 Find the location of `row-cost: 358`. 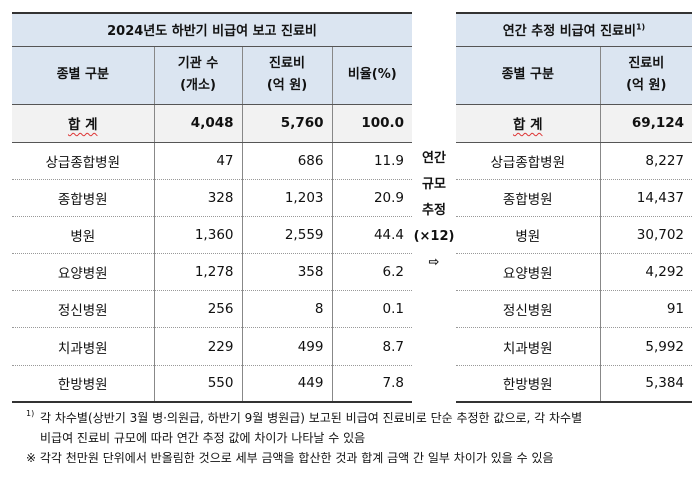

row-cost: 358 is located at coordinates (286, 272).